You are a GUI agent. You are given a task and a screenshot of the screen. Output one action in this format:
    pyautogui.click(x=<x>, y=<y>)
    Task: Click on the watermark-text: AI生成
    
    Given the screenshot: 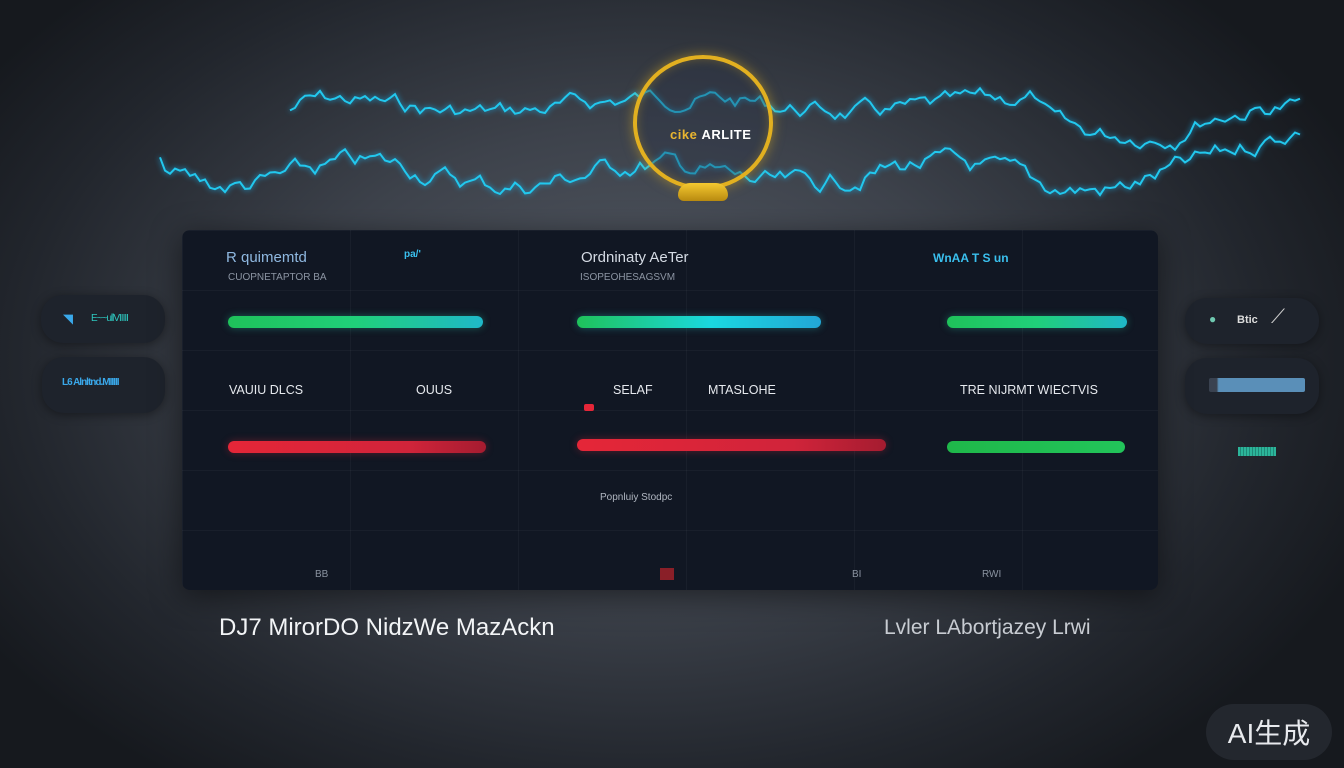 What is the action you would take?
    pyautogui.click(x=1269, y=733)
    